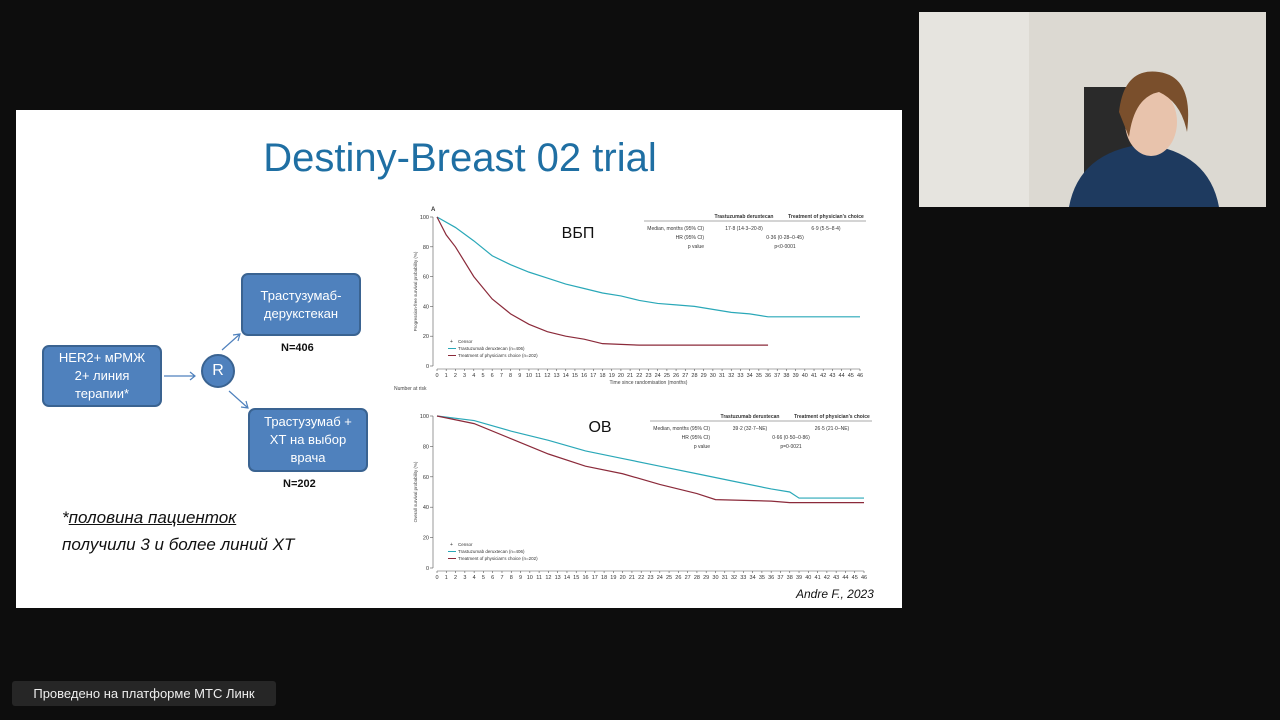 The width and height of the screenshot is (1280, 720). Describe the element at coordinates (460, 158) in the screenshot. I see `slide-title: Destiny-Breast 02 trial` at that location.